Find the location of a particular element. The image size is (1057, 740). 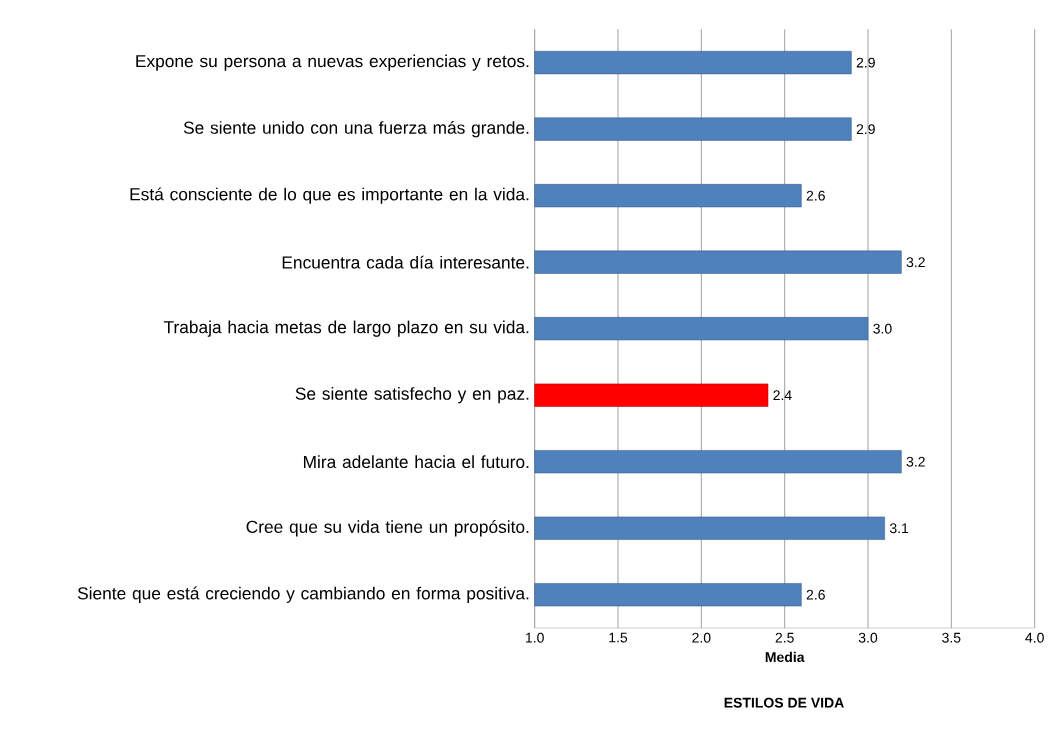

data-label: 3.1 is located at coordinates (899, 528).